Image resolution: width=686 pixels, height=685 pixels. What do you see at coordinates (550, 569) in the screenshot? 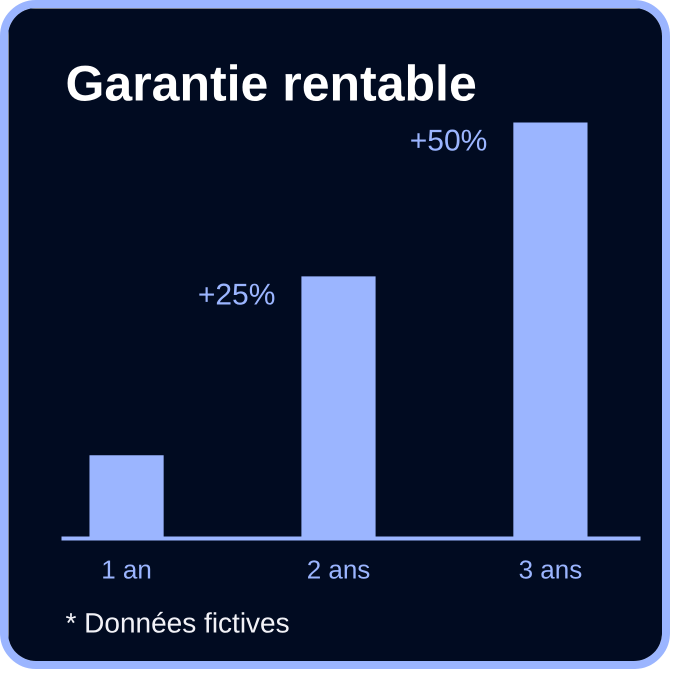
I see `x-tick-label: 3 ans` at bounding box center [550, 569].